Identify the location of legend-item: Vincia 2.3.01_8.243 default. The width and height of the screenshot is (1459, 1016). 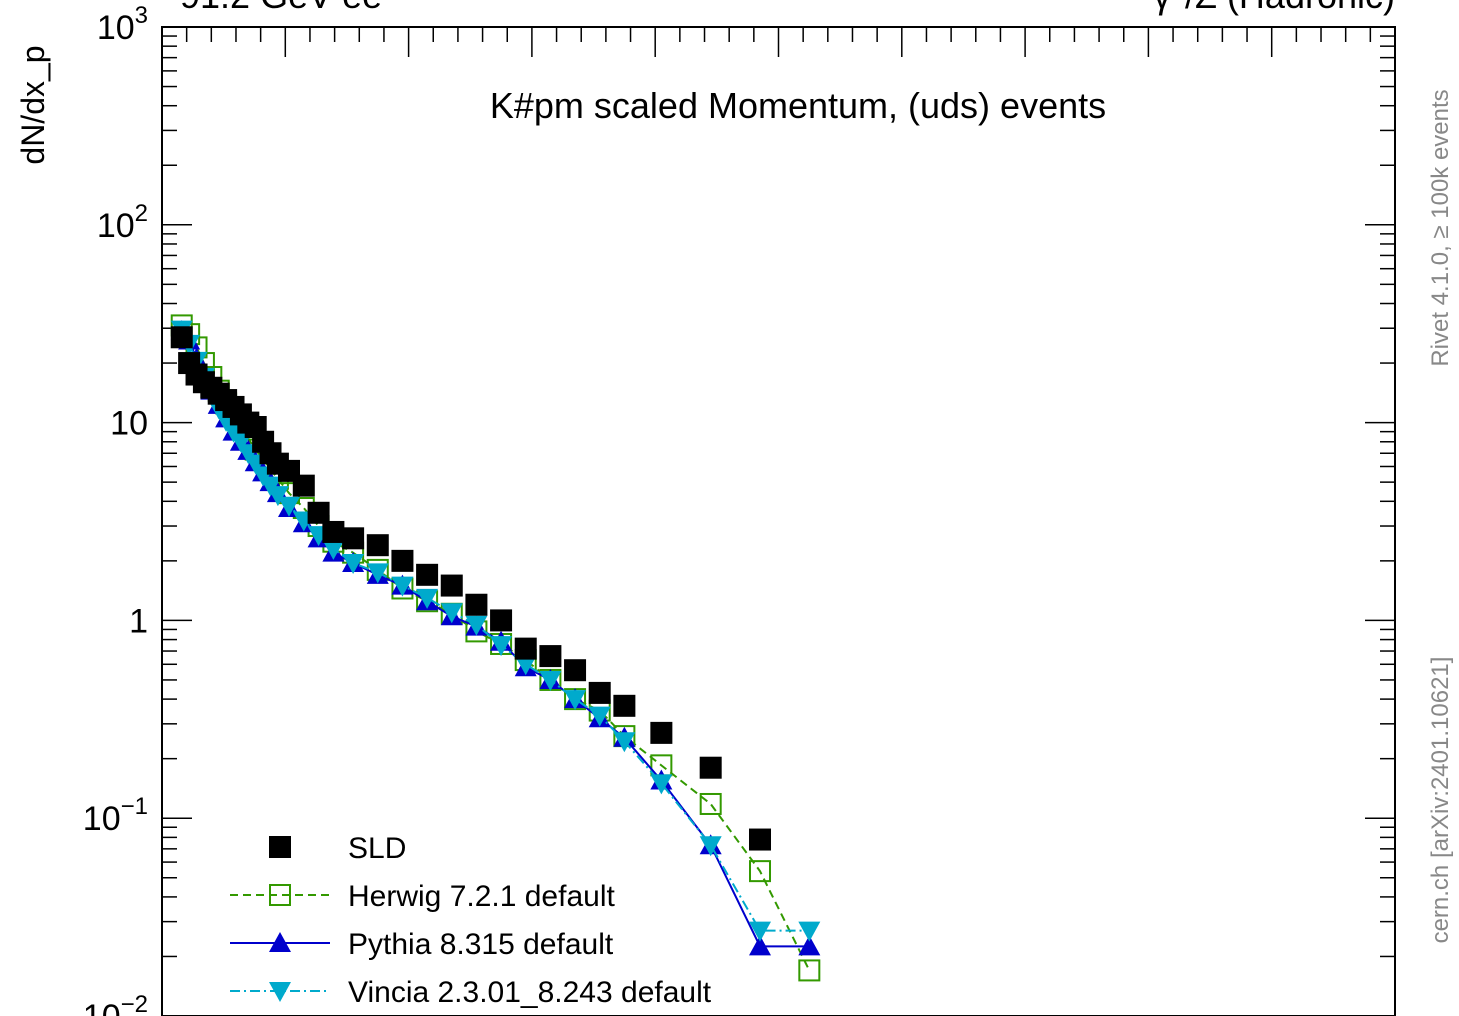
(471, 992).